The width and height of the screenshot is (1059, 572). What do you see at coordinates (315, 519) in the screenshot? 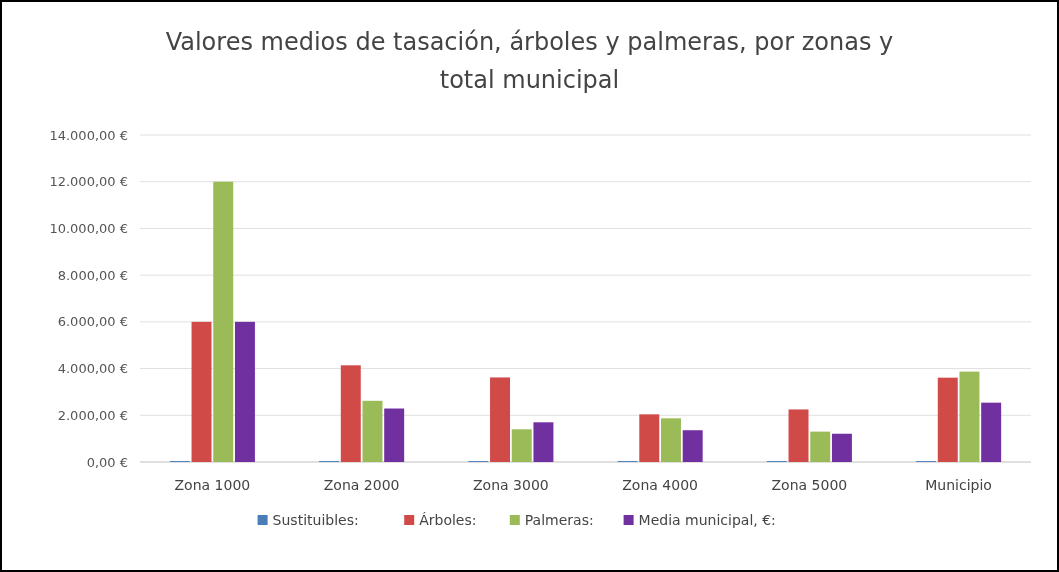
I see `legend-label: Sustituibles:` at bounding box center [315, 519].